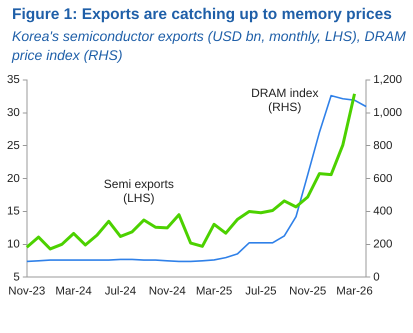  I want to click on x-tick-label: Mar-24, so click(73, 291).